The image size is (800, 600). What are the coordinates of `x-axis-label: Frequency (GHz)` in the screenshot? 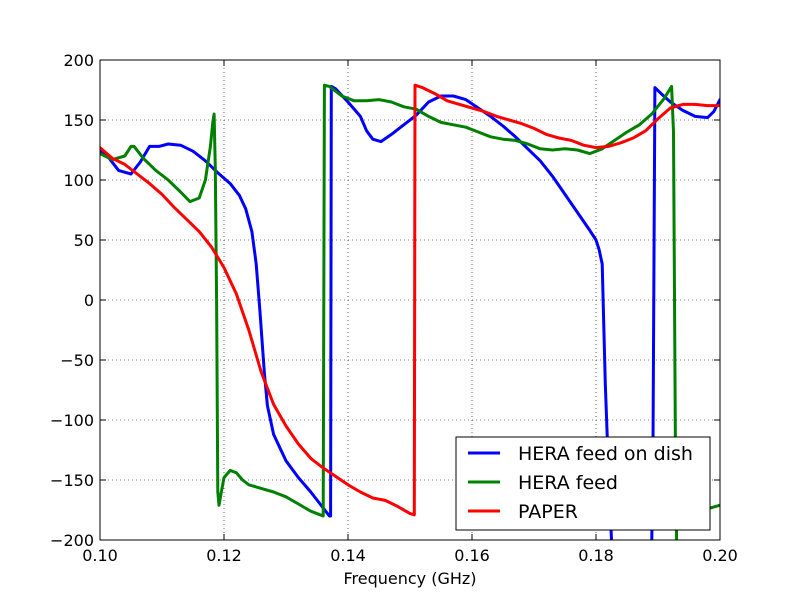 It's located at (409, 578).